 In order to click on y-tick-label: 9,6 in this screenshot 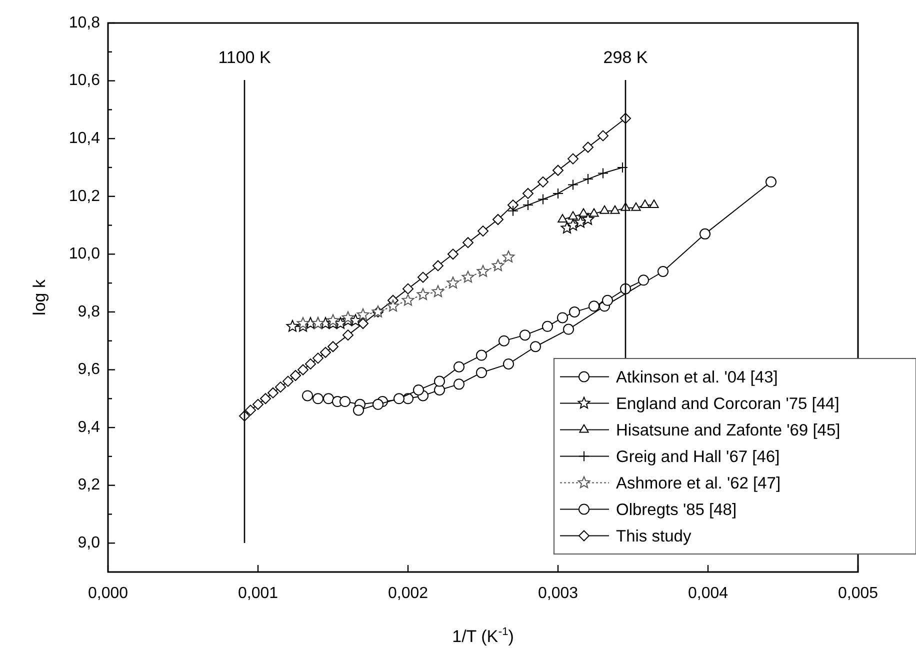, I will do `click(89, 369)`.